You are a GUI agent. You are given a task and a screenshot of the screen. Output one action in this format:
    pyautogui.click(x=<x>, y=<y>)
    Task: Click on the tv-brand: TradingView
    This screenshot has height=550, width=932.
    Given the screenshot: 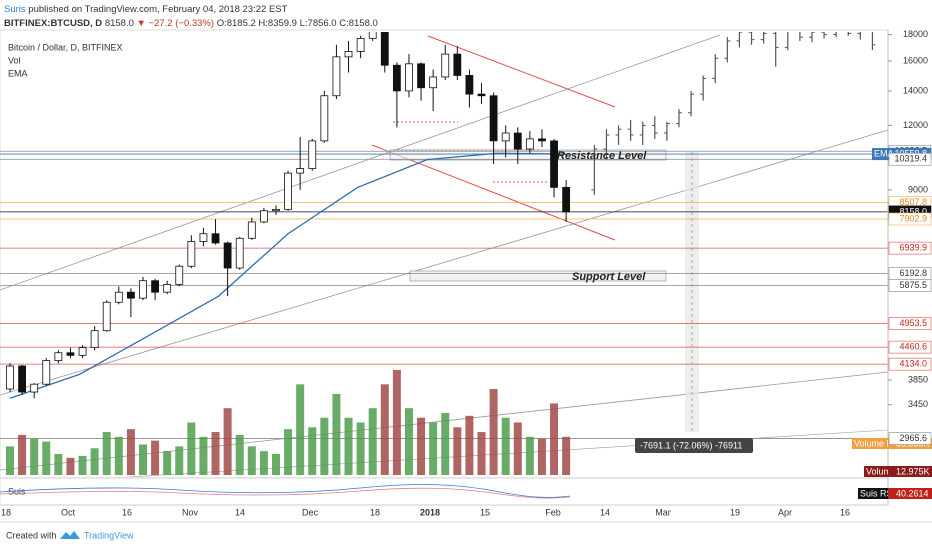 What is the action you would take?
    pyautogui.click(x=109, y=535)
    